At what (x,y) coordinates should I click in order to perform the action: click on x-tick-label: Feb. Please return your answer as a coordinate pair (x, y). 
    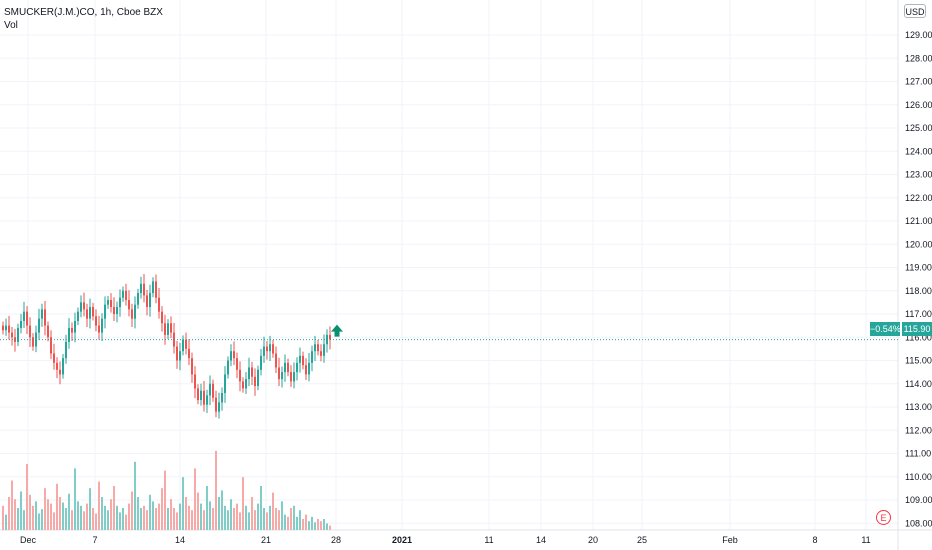
    Looking at the image, I should click on (730, 540).